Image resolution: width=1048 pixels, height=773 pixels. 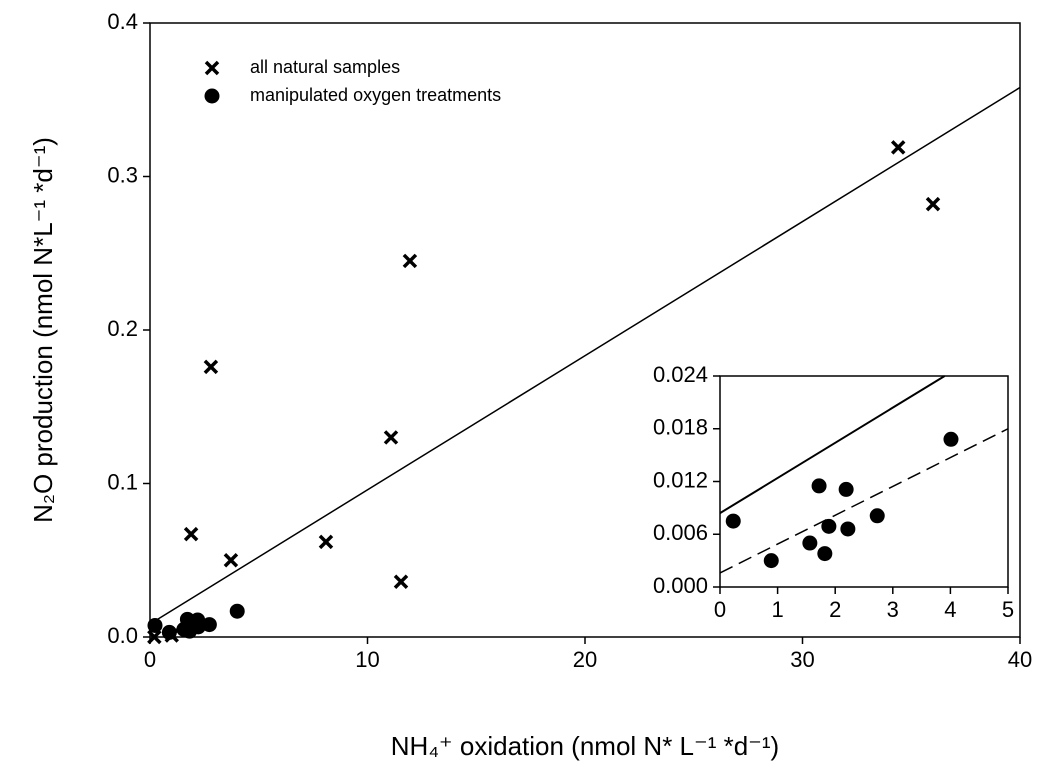 What do you see at coordinates (1020, 659) in the screenshot?
I see `x-tick-label: 40` at bounding box center [1020, 659].